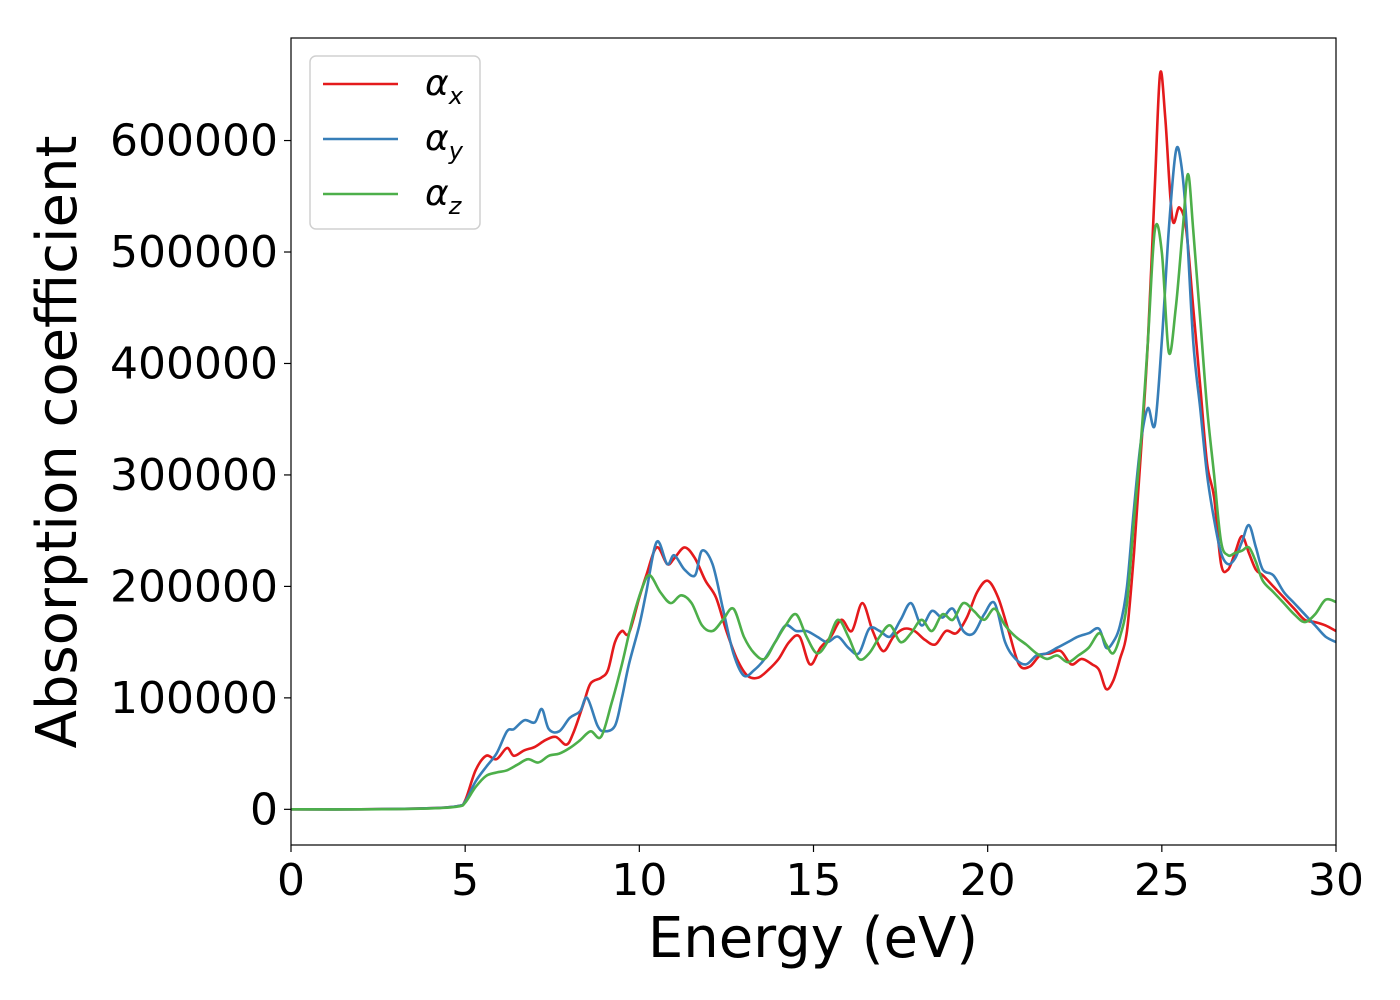 The image size is (1400, 1000). I want to click on y-tick-label: 400000, so click(194, 363).